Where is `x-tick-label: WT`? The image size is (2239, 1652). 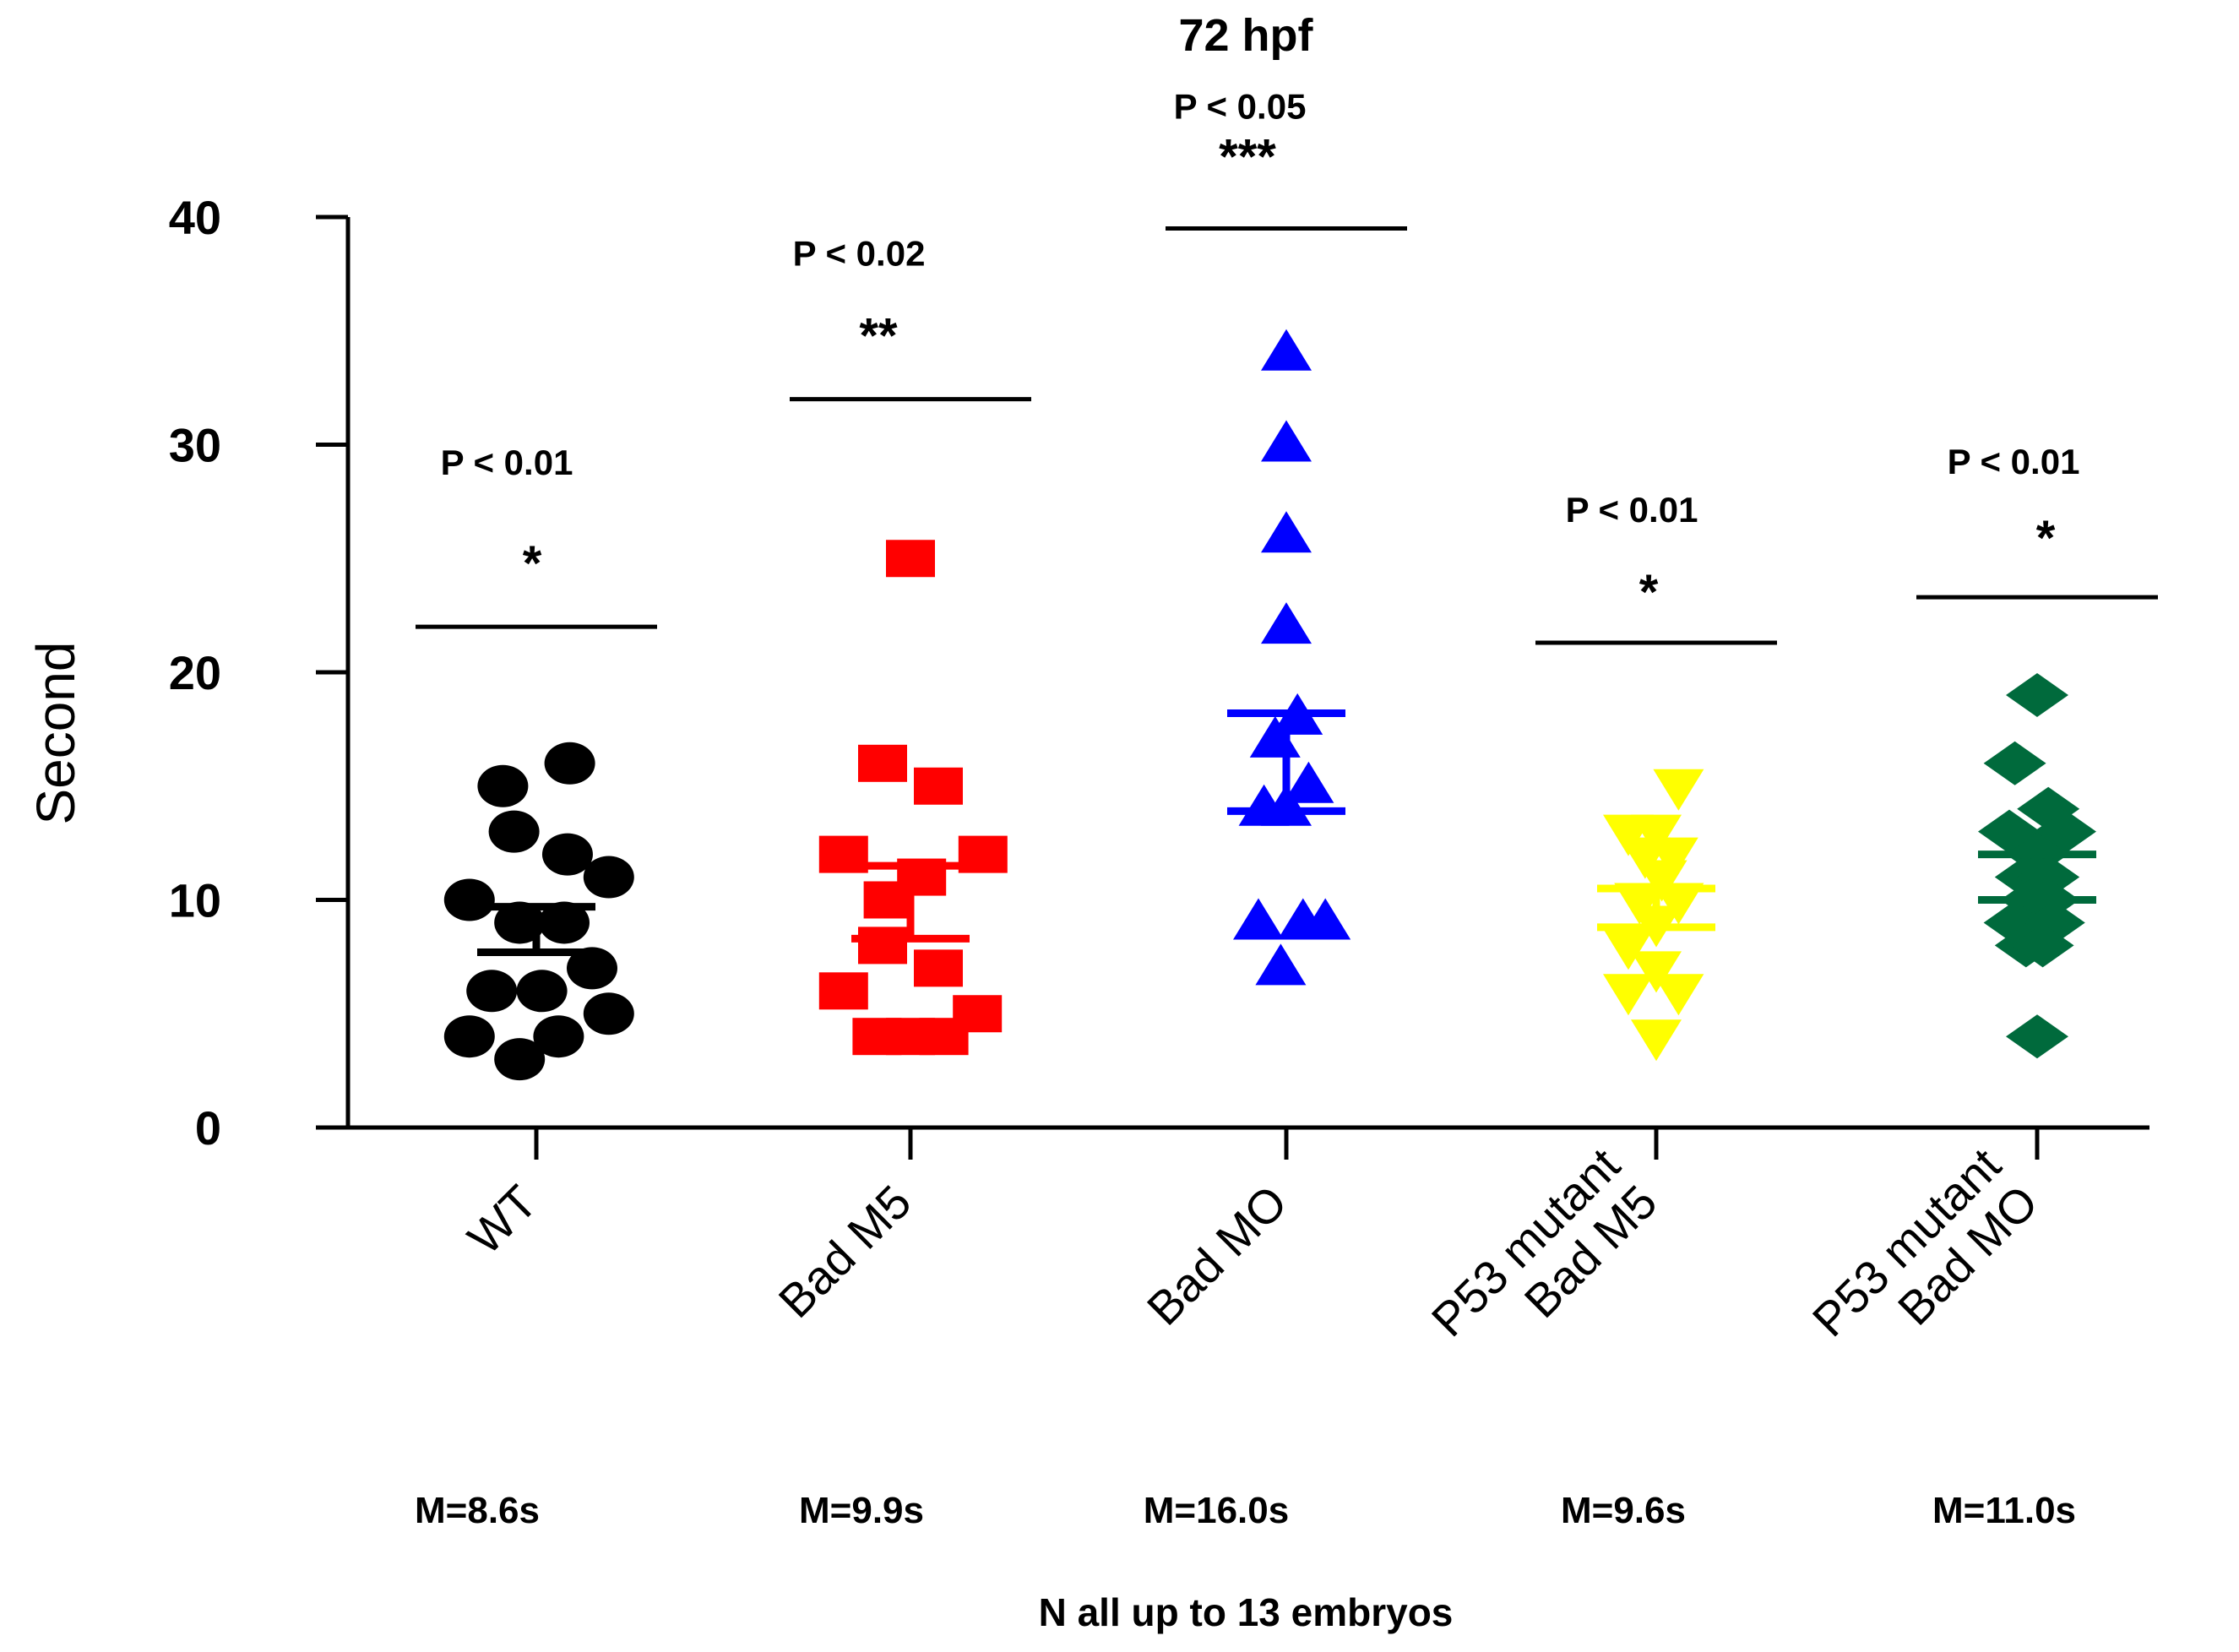
x-tick-label: WT is located at coordinates (502, 1219).